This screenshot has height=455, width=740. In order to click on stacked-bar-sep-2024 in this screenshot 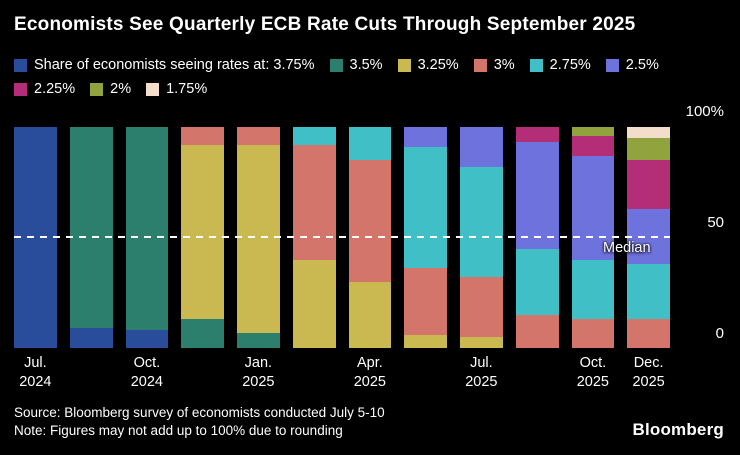, I will do `click(91, 237)`.